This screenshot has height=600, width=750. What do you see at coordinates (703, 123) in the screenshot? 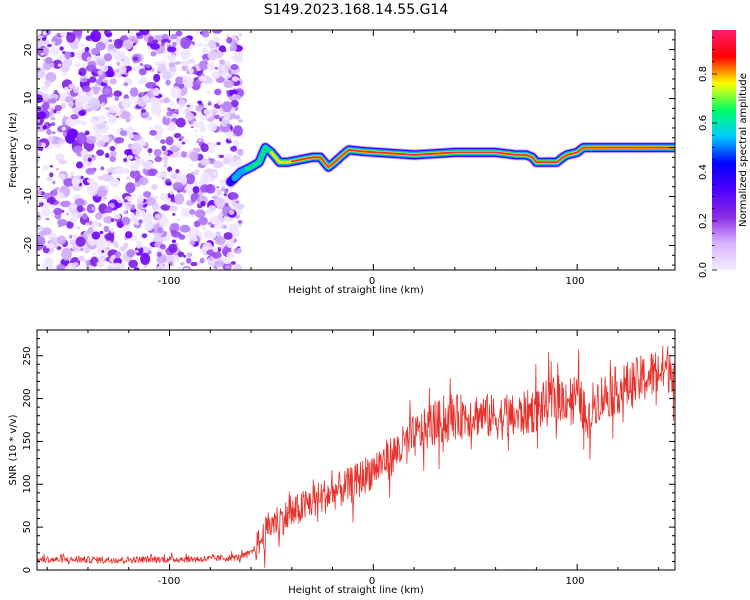
I see `colorbar-tick-label: 0.6` at bounding box center [703, 123].